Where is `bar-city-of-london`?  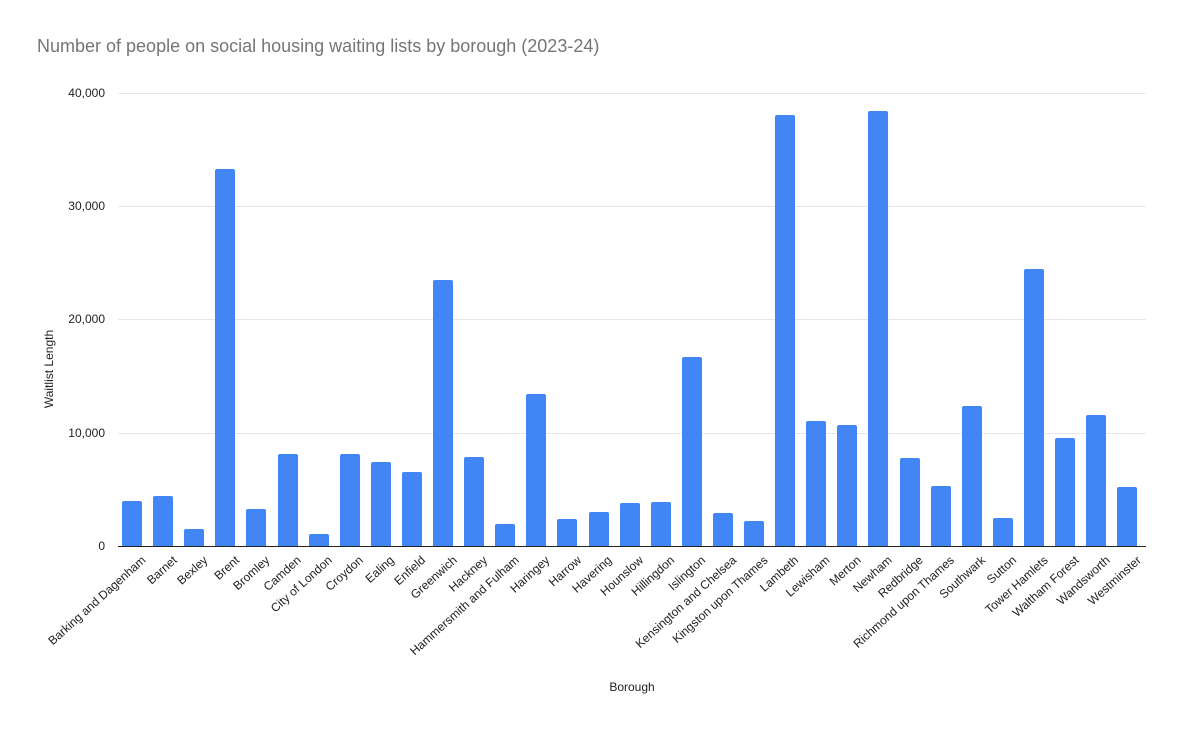
bar-city-of-london is located at coordinates (318, 540).